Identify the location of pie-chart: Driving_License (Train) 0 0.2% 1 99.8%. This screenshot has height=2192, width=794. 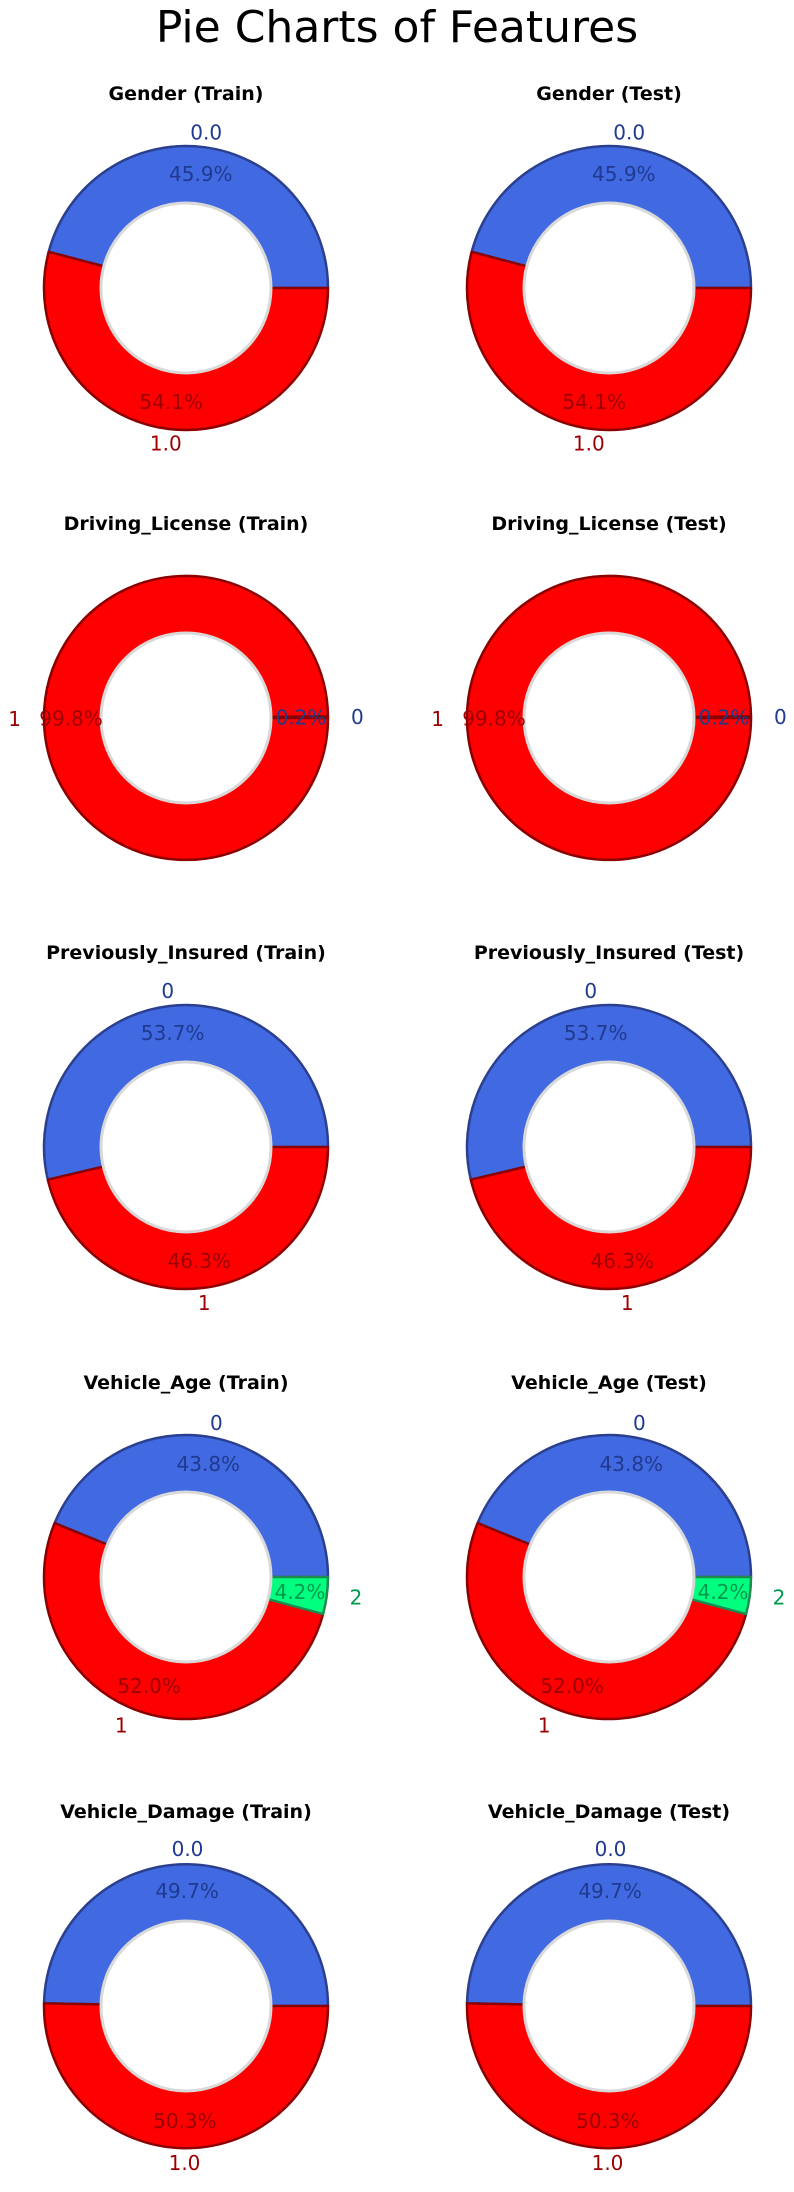
(186, 687).